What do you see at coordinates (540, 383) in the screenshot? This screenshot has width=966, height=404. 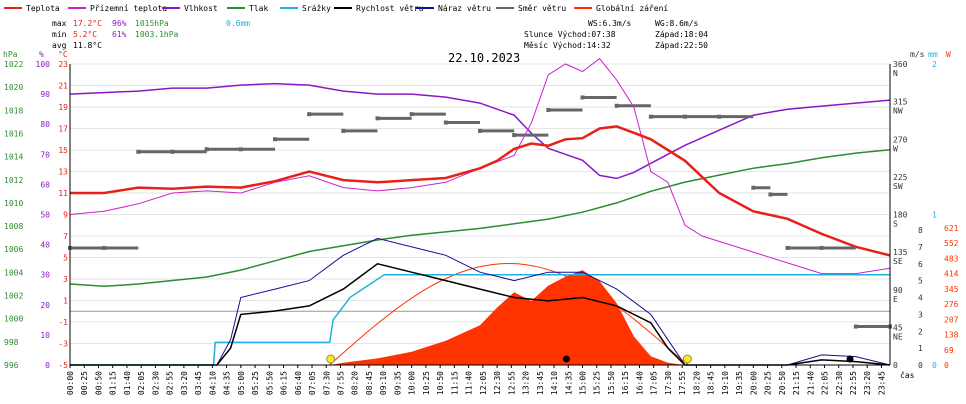 I see `tick-time: 13:45` at bounding box center [540, 383].